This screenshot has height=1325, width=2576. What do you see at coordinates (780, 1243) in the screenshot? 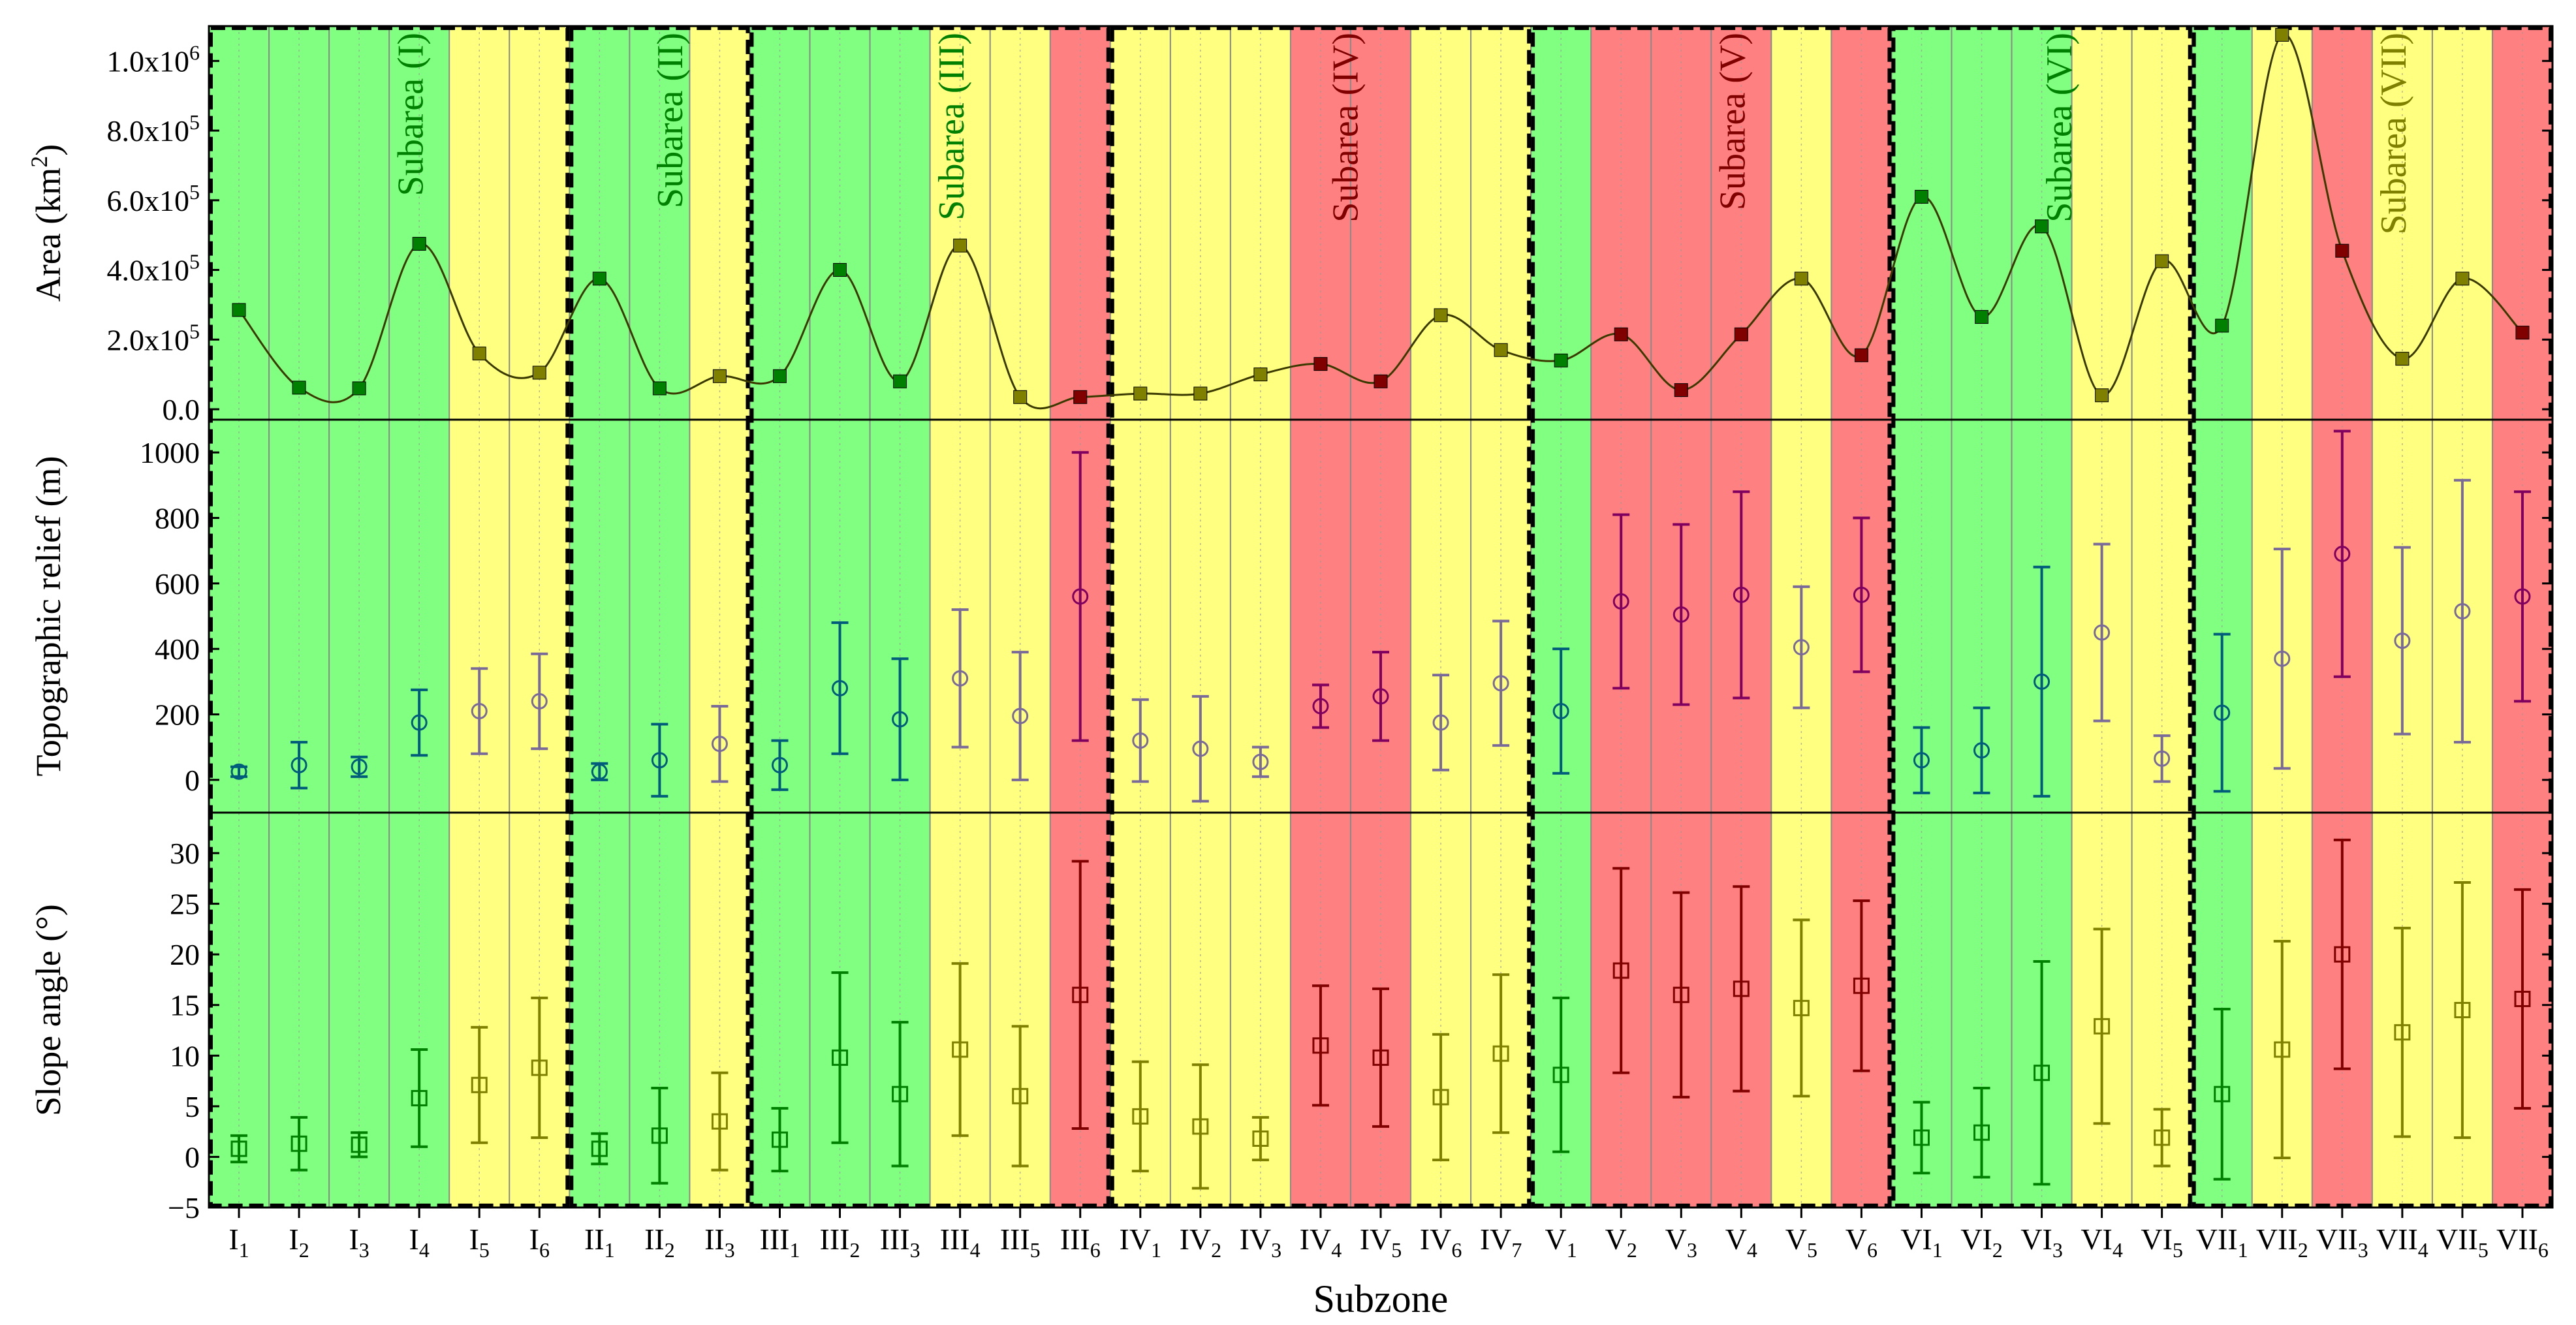
I see `x-tick-label: III1` at bounding box center [780, 1243].